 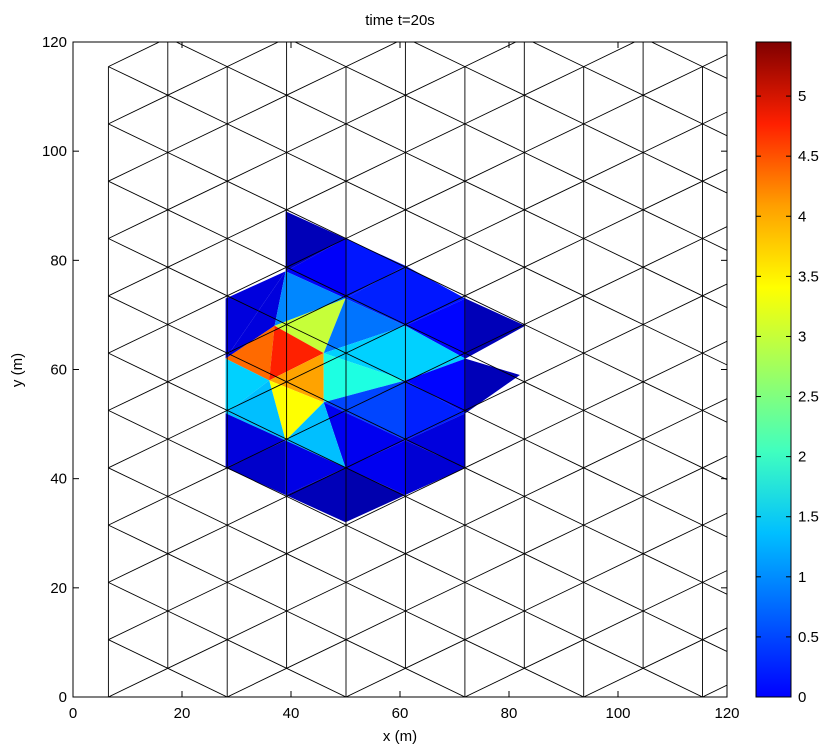 What do you see at coordinates (802, 697) in the screenshot?
I see `colorbar-tick-label: 0` at bounding box center [802, 697].